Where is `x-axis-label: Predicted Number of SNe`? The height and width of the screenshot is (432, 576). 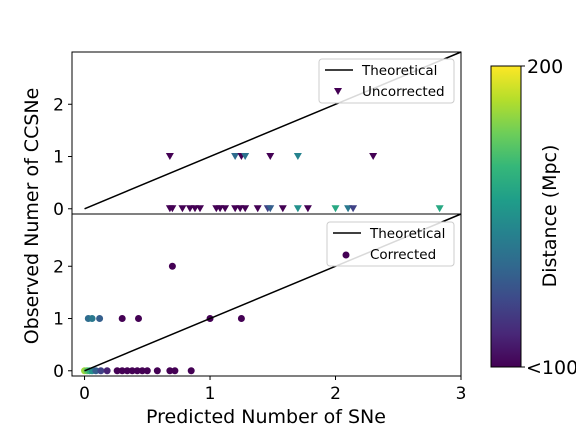
x-axis-label: Predicted Number of SNe is located at coordinates (266, 417).